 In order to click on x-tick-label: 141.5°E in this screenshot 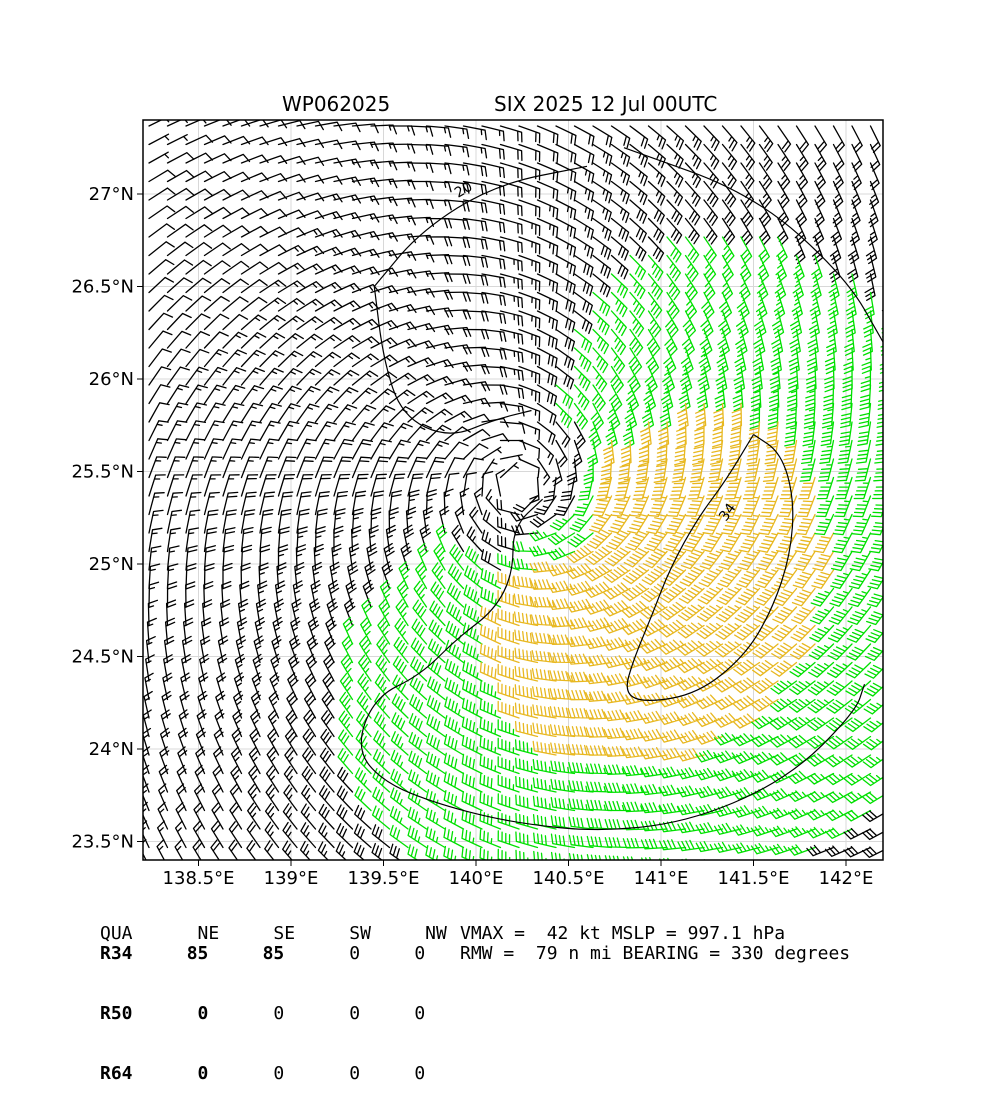, I will do `click(754, 878)`.